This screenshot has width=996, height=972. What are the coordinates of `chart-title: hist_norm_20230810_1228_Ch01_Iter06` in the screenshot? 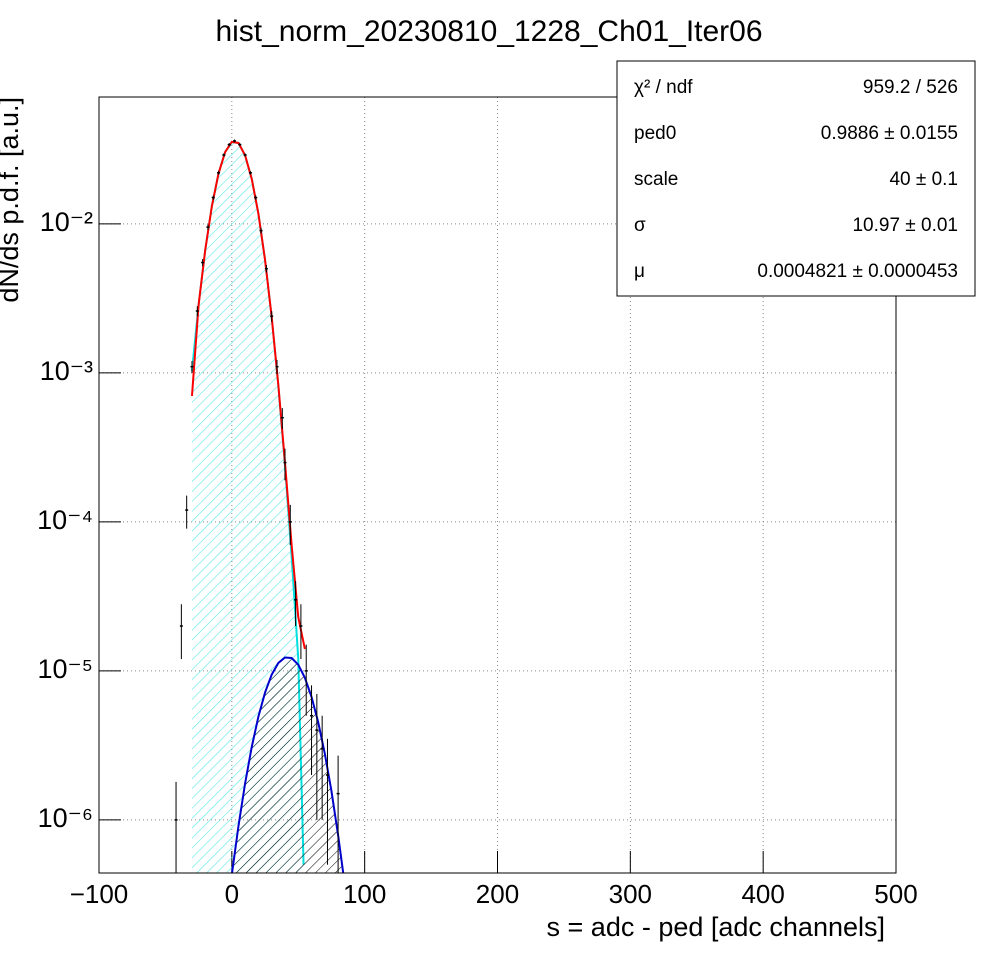 It's located at (488, 31).